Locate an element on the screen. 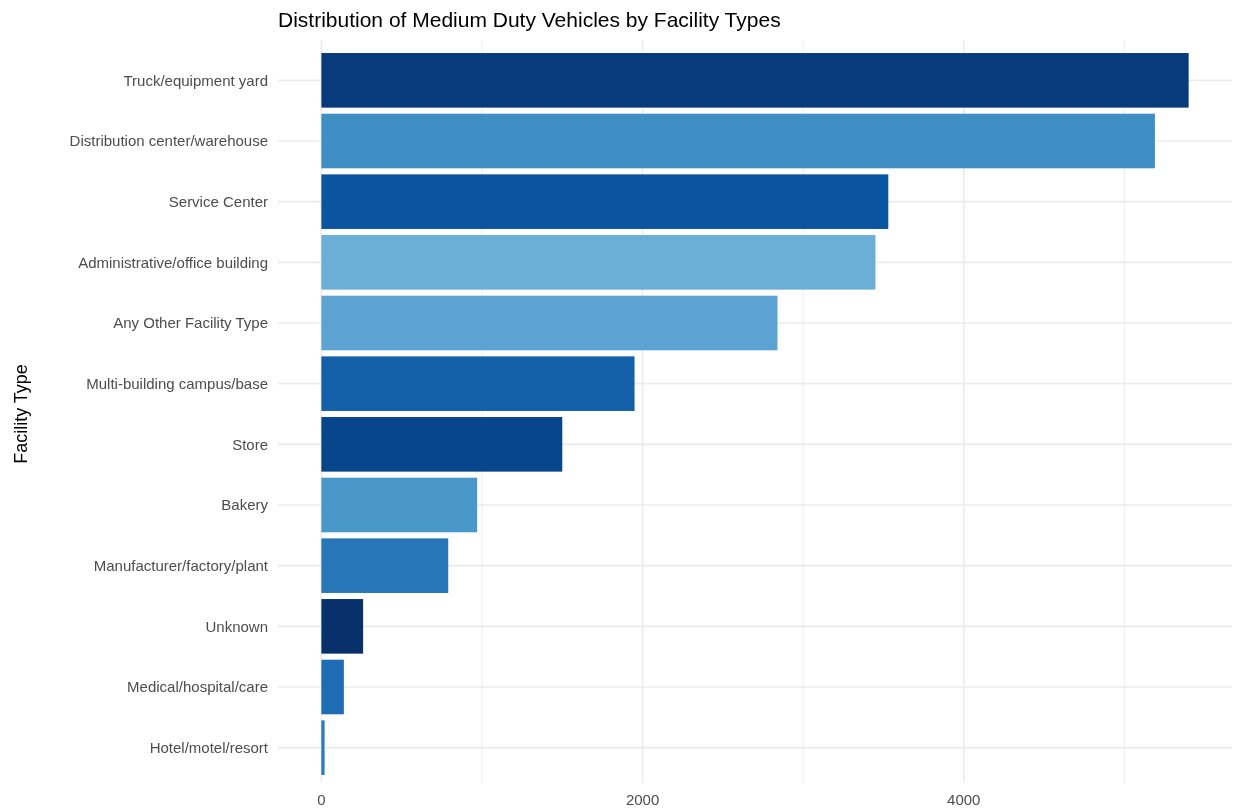  y-tick-label: Medical/hospital/care is located at coordinates (197, 687).